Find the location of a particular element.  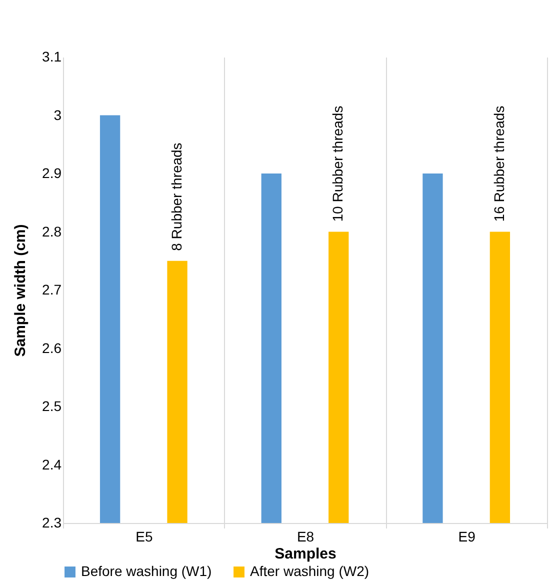

x-tick-label: E8 is located at coordinates (305, 536).